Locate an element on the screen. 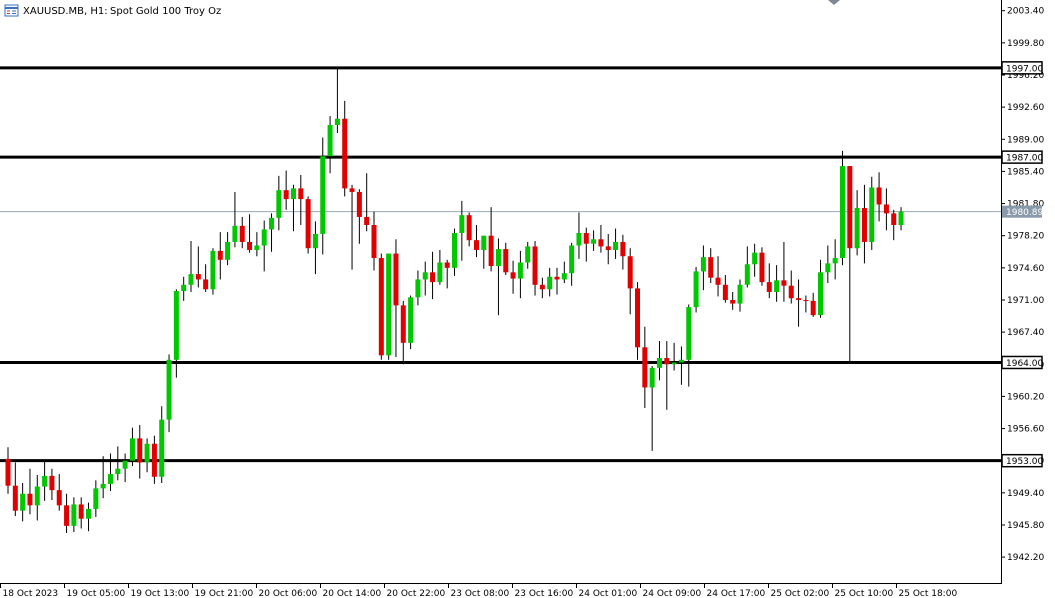 This screenshot has height=598, width=1055. window-list-icon is located at coordinates (11, 10).